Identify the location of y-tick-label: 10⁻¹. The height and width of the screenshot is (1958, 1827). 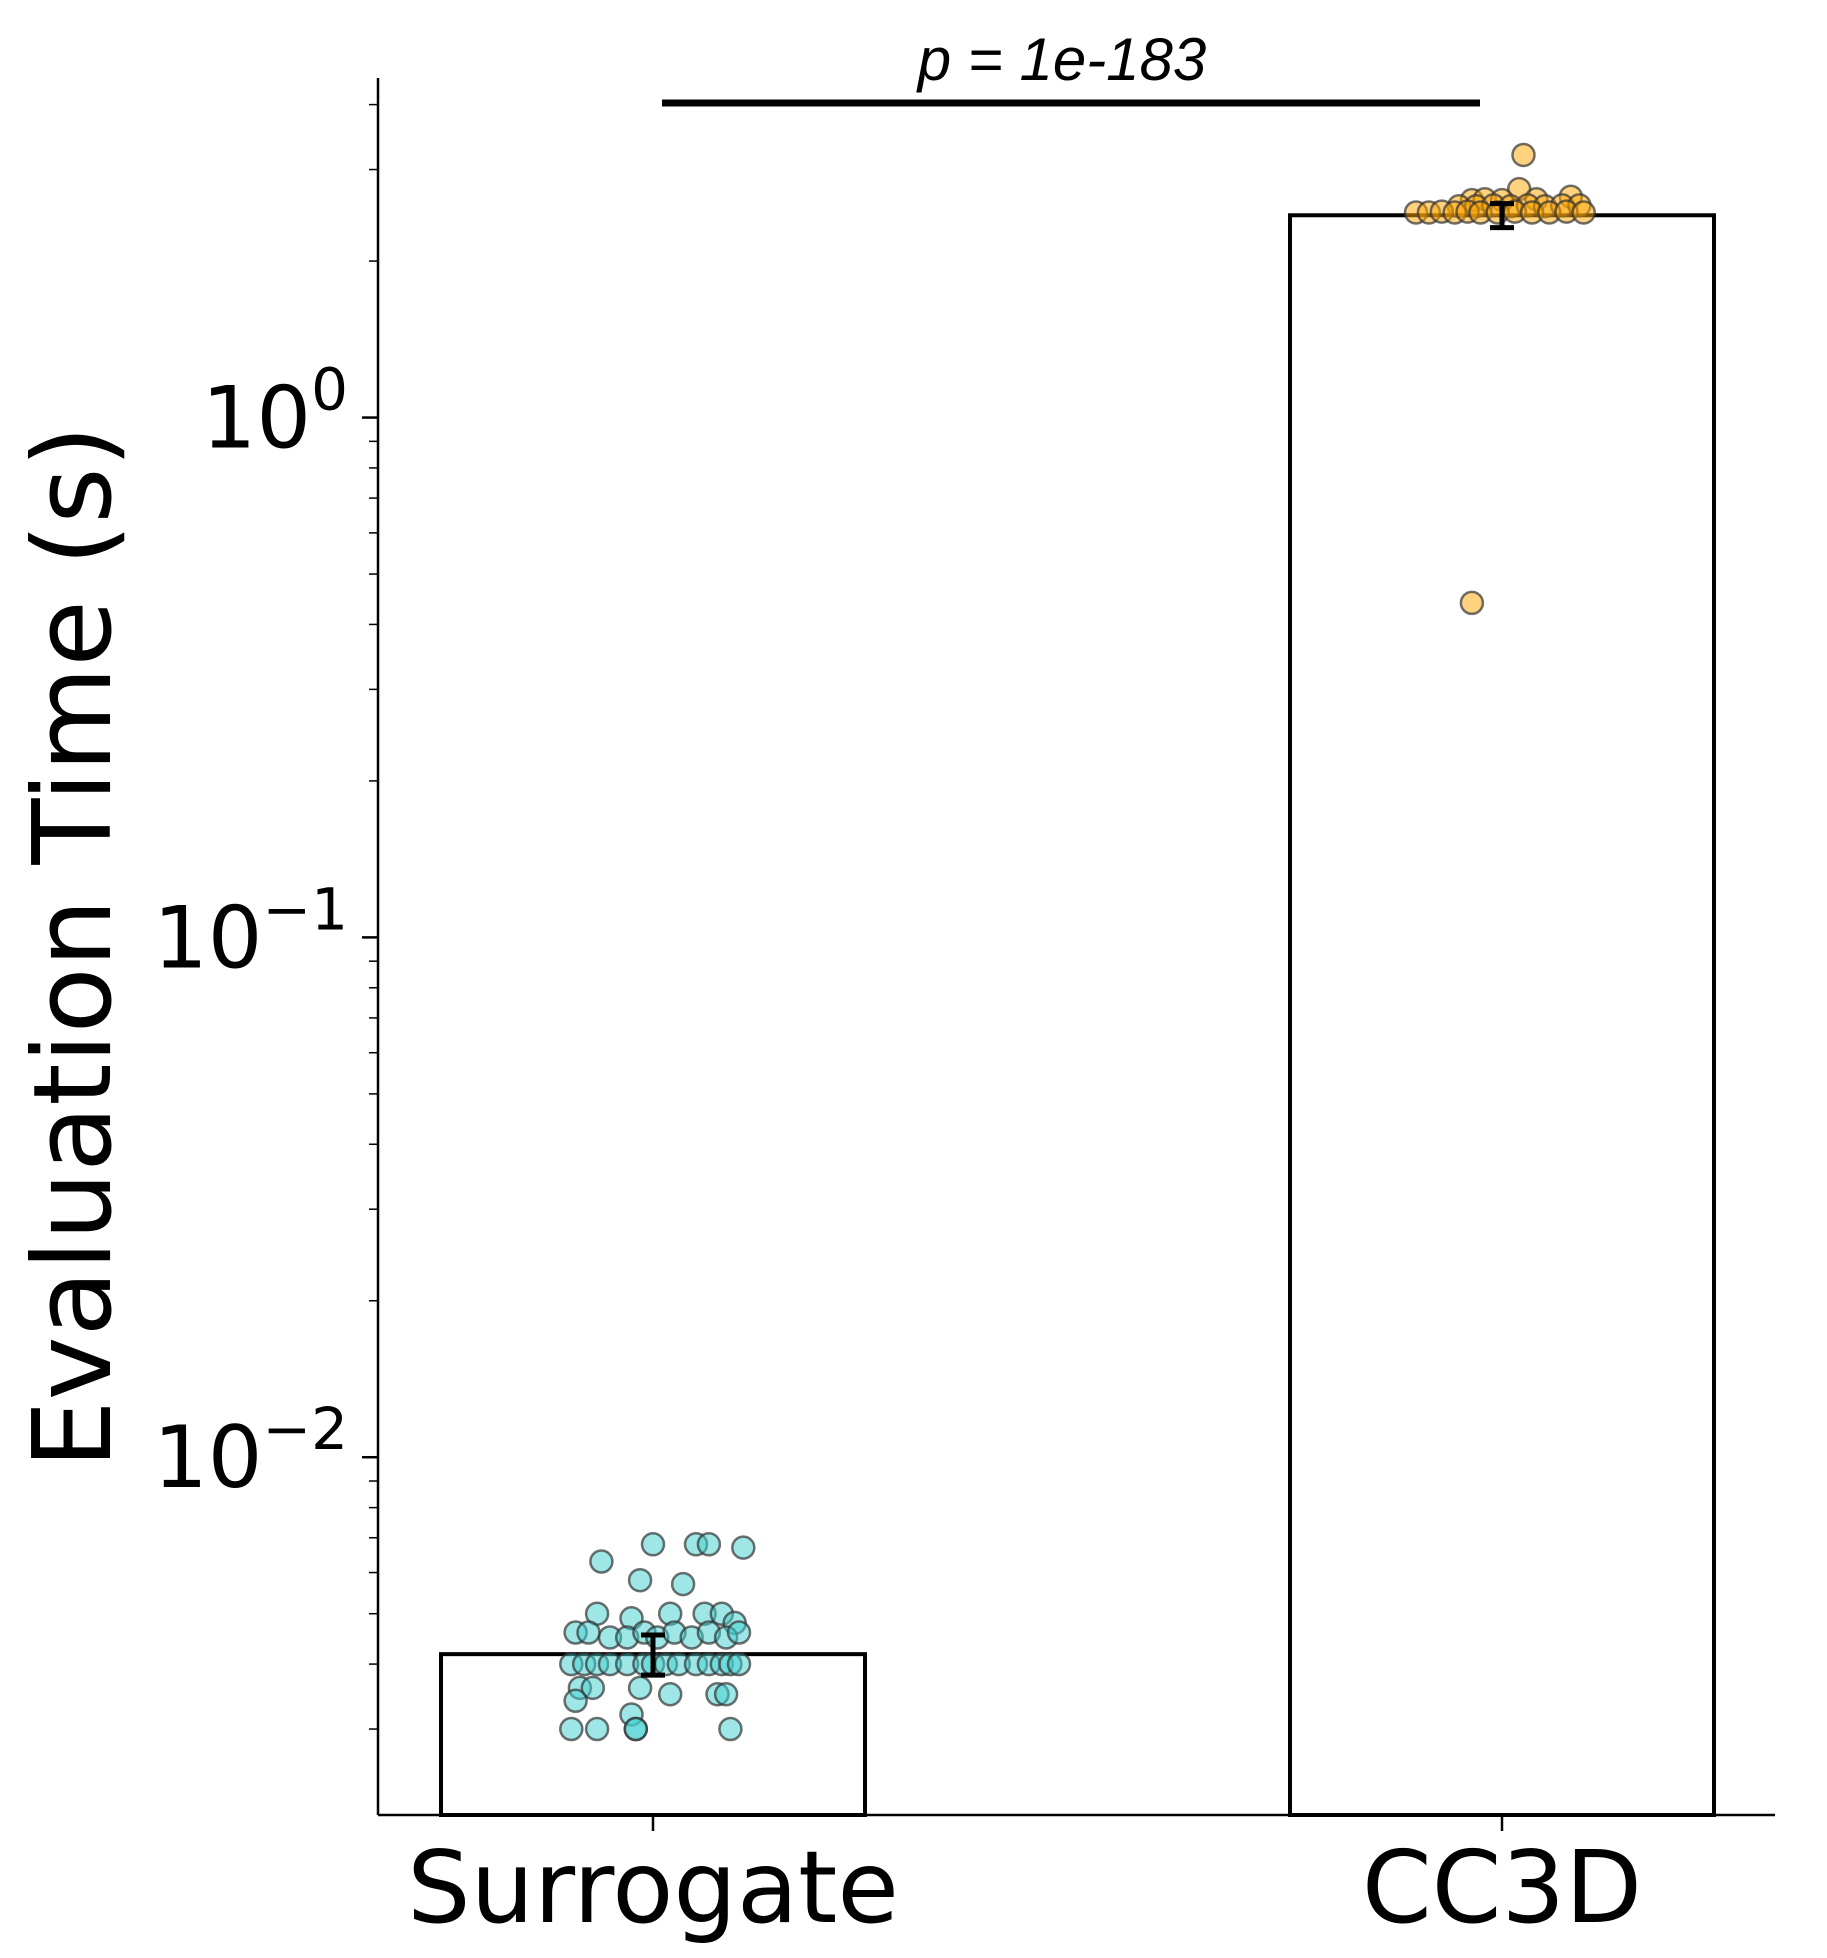
(250, 931).